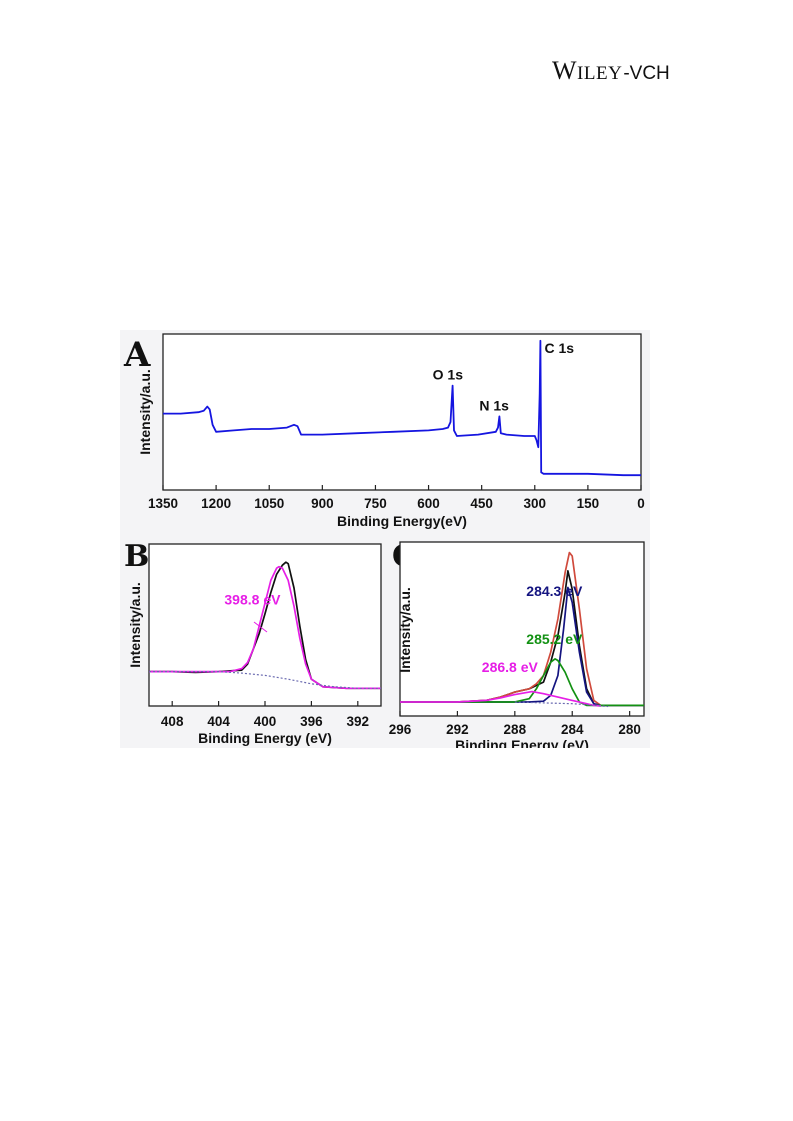  What do you see at coordinates (260, 627) in the screenshot?
I see `panel-b-annotation-pointer` at bounding box center [260, 627].